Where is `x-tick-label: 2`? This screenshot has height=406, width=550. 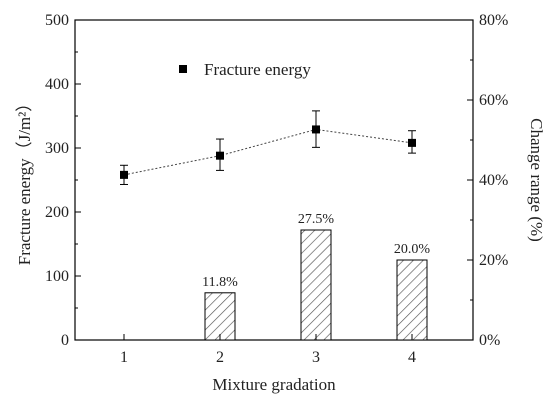
x-tick-label: 2 is located at coordinates (220, 357).